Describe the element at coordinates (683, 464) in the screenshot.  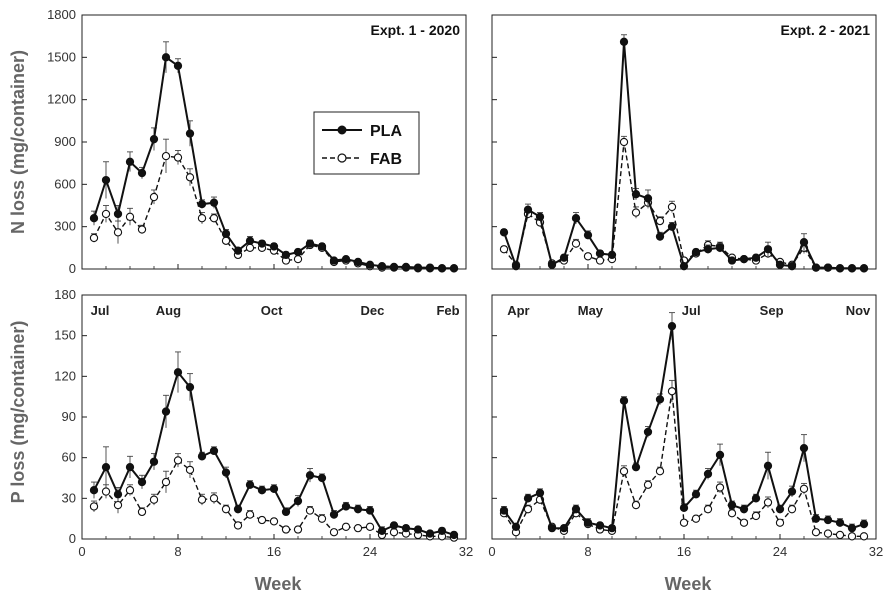
I see `series-line-fab` at that location.